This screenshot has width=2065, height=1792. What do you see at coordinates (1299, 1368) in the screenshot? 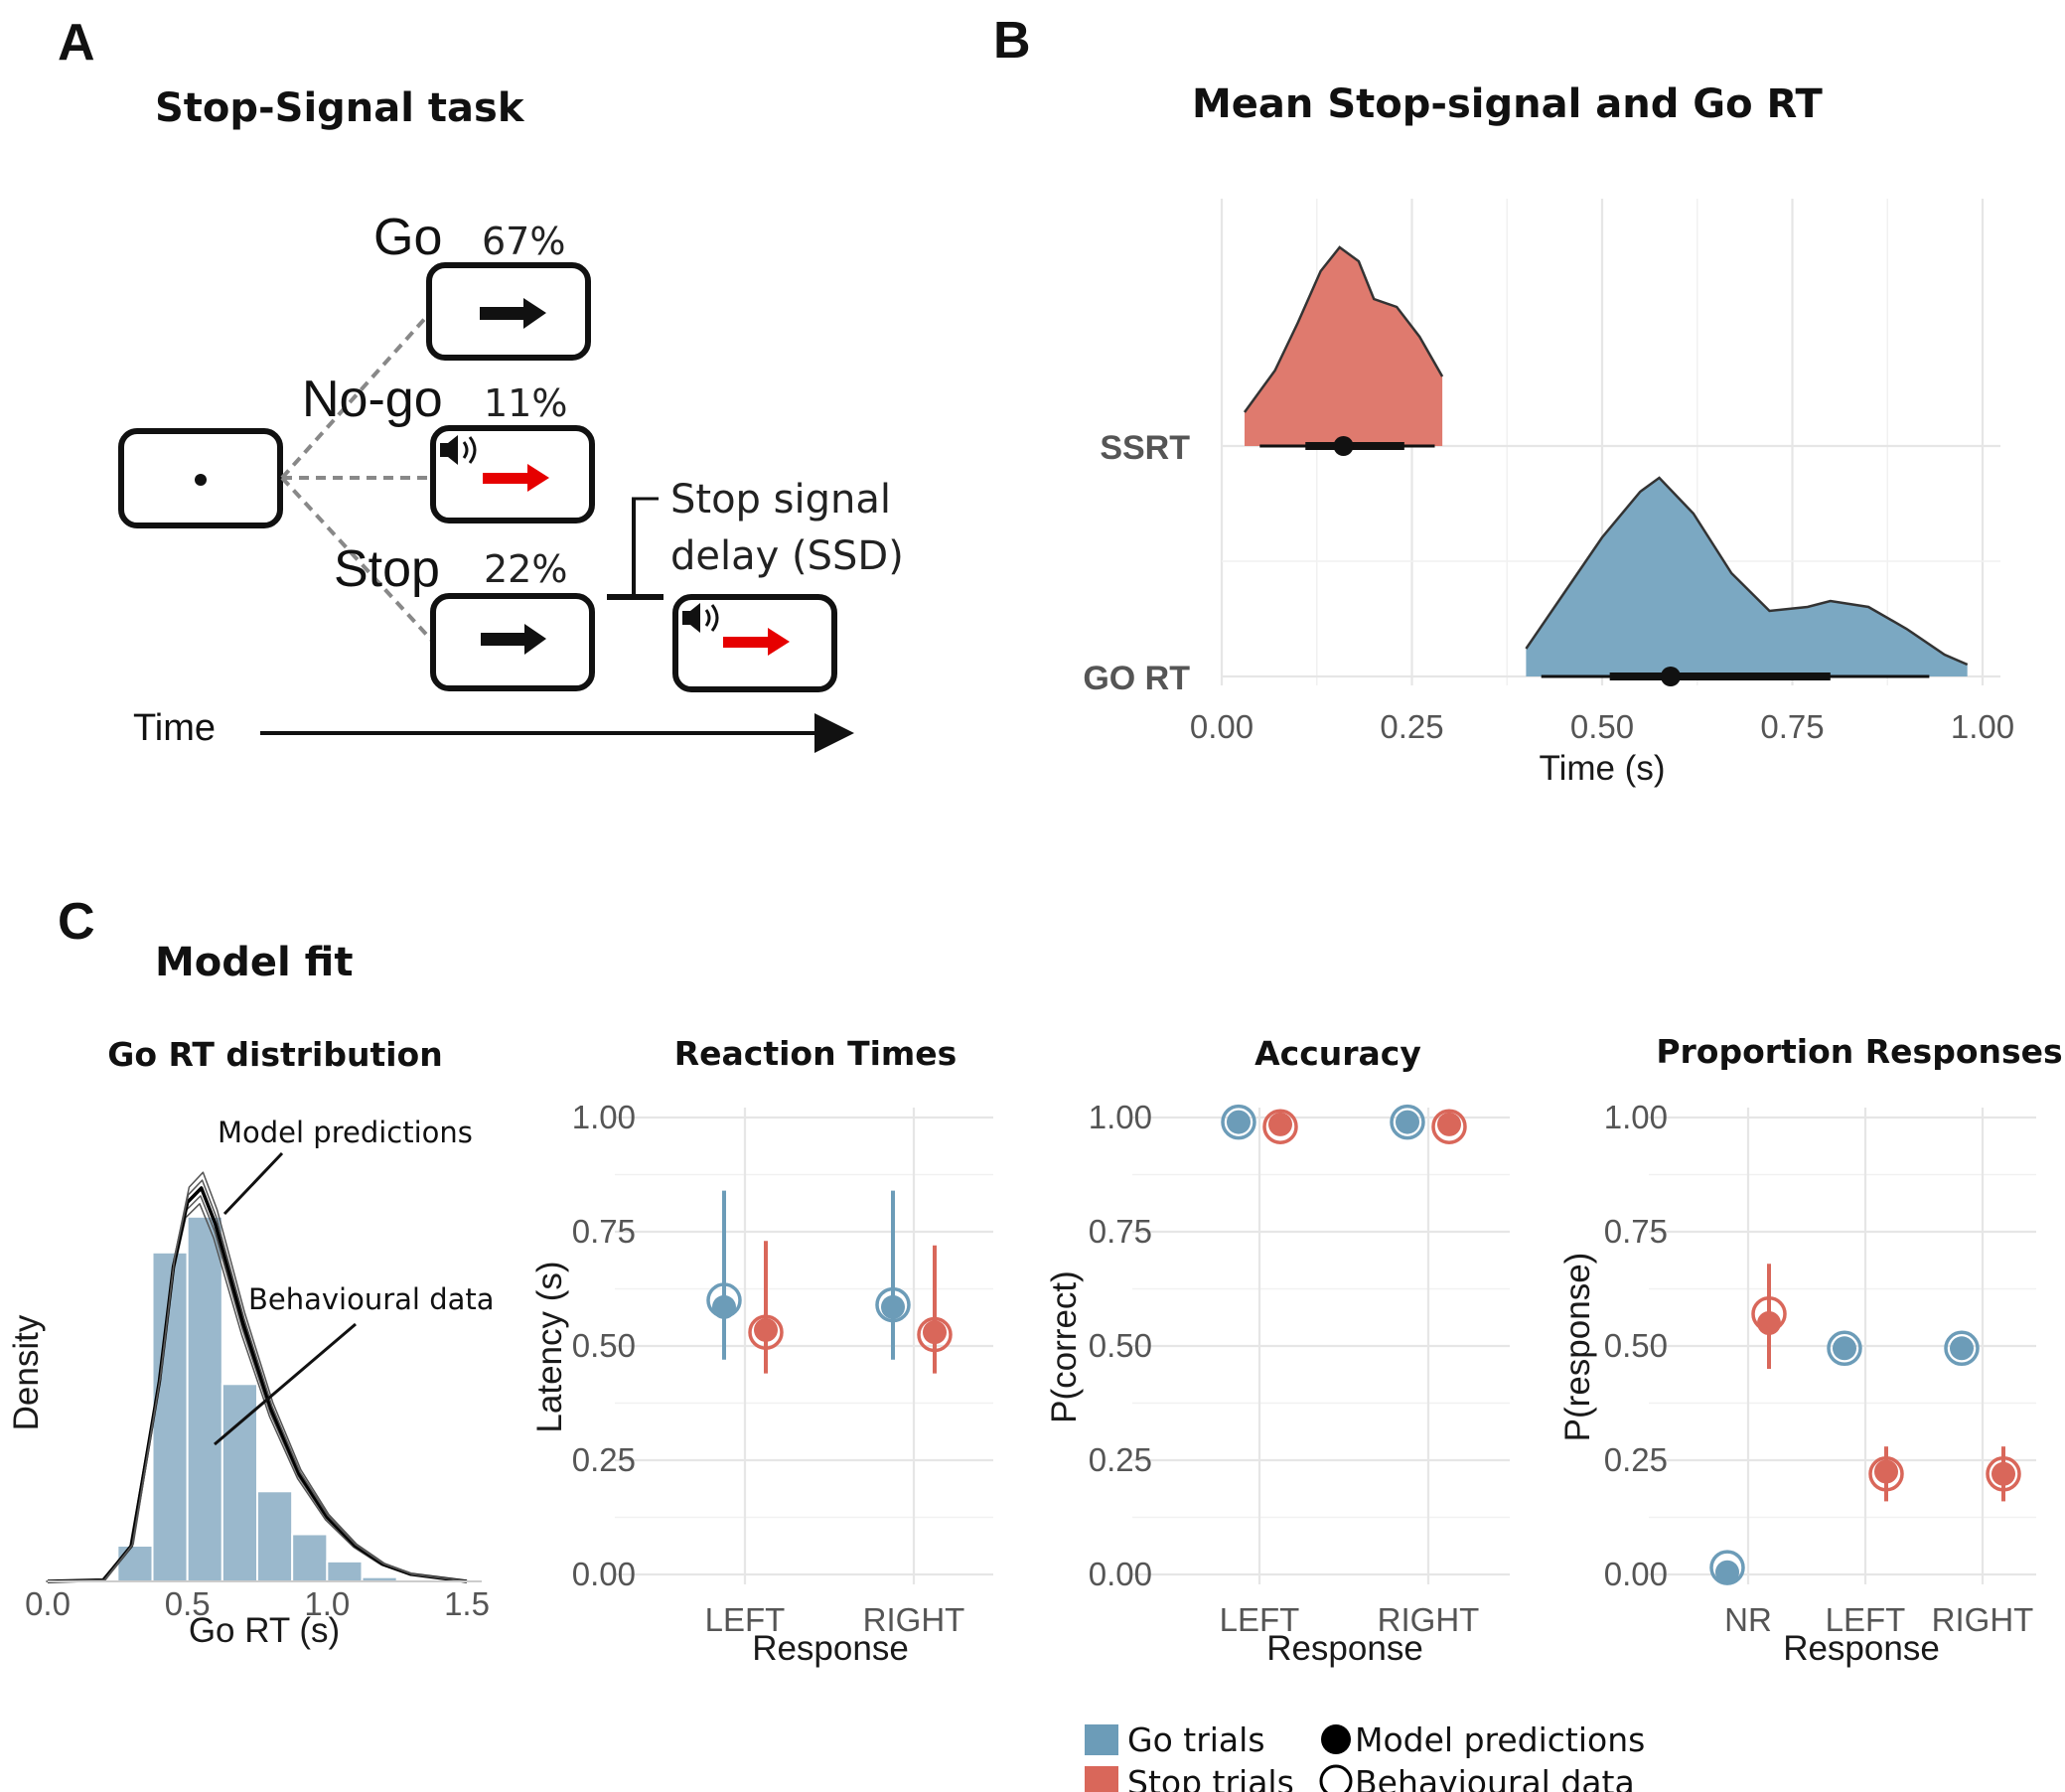
I see `accuracy-marks: 0.00 0.25 0.50 0.75 1.00 LEFT RIGHT` at bounding box center [1299, 1368].